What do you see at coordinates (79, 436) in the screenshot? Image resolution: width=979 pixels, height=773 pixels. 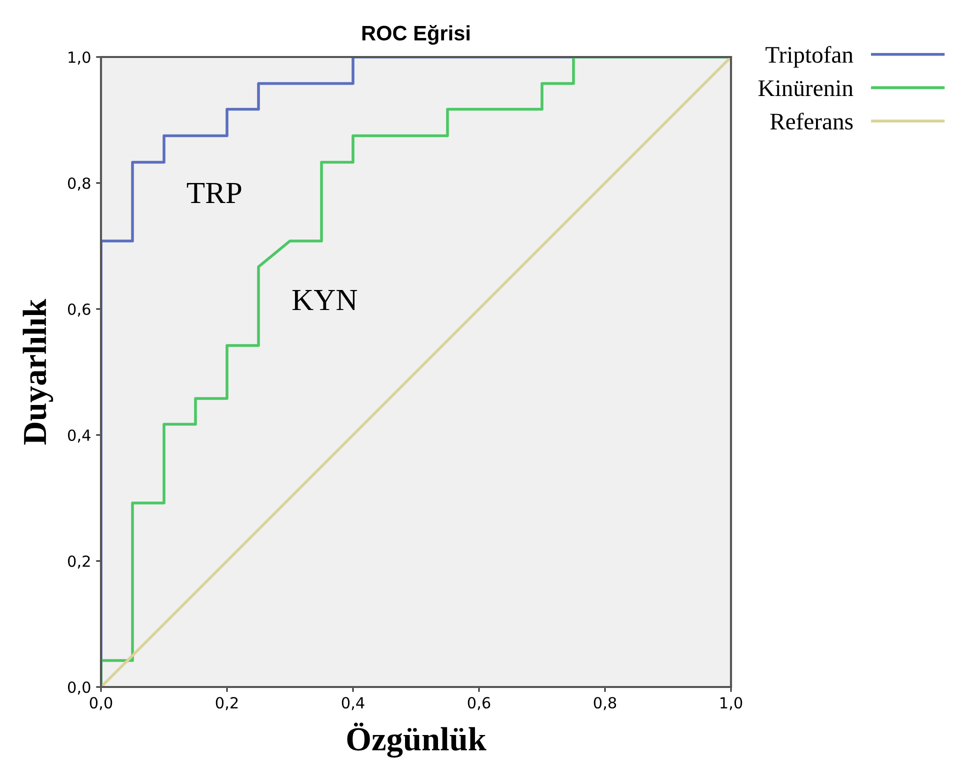 I see `y-tick-label: 0,4` at bounding box center [79, 436].